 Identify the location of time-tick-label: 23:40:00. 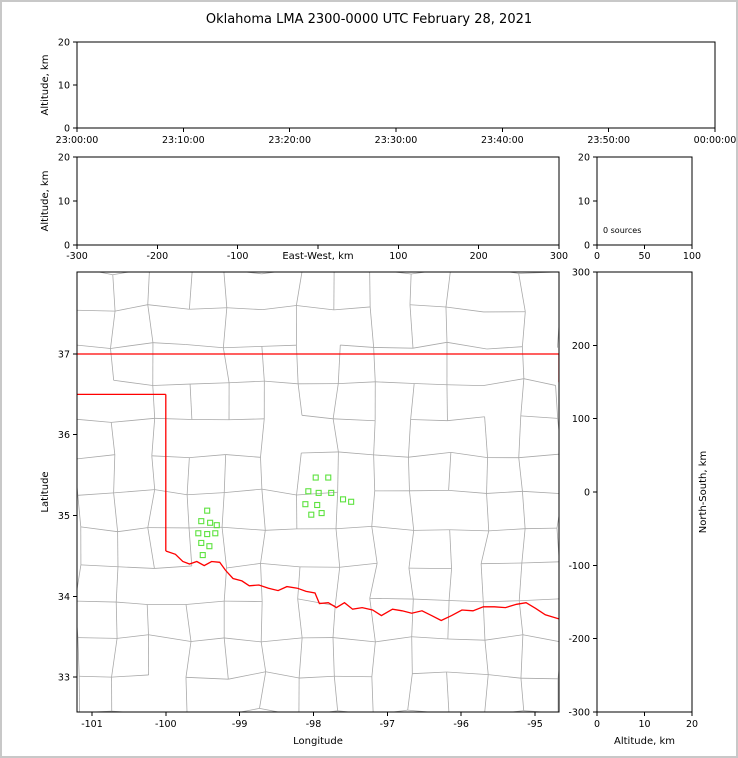
(502, 140).